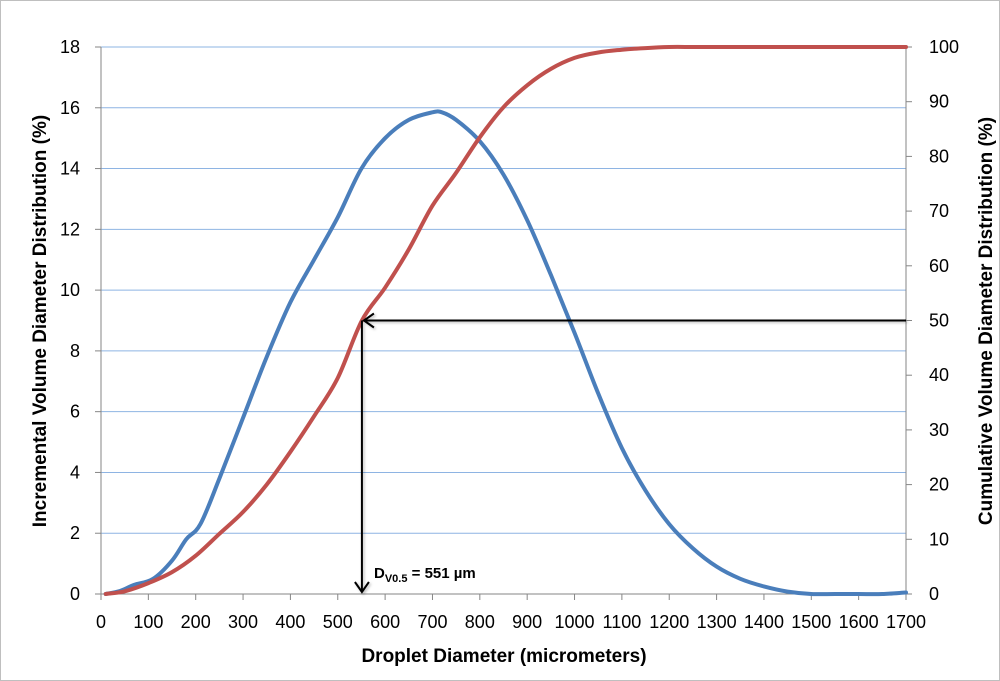 Image resolution: width=1000 pixels, height=681 pixels. Describe the element at coordinates (939, 430) in the screenshot. I see `y-right-tick-label: 30` at that location.